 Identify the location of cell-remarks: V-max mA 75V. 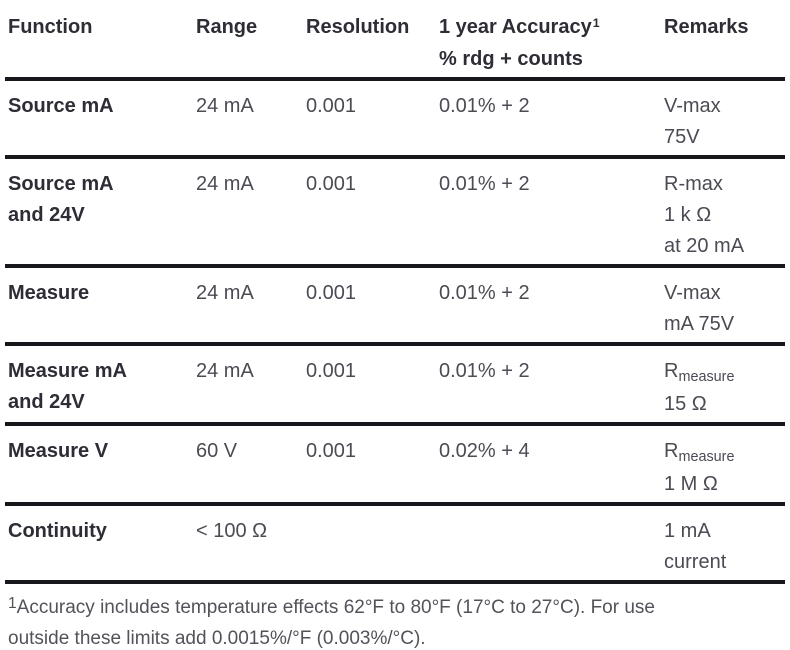
(699, 308).